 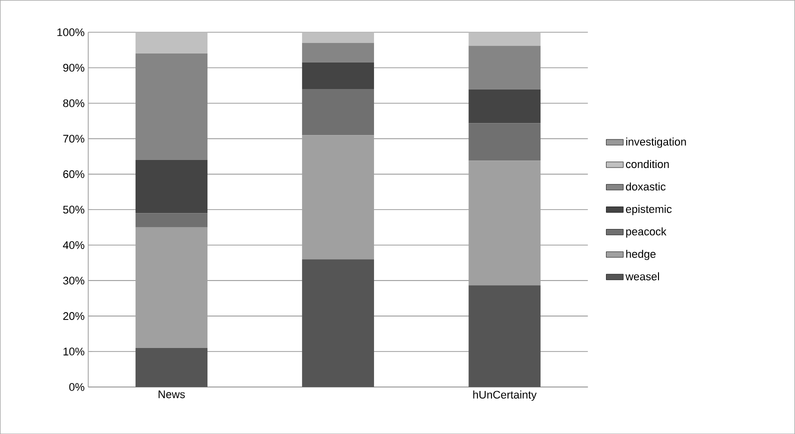 I want to click on y-tick-label: 80%, so click(x=73, y=103).